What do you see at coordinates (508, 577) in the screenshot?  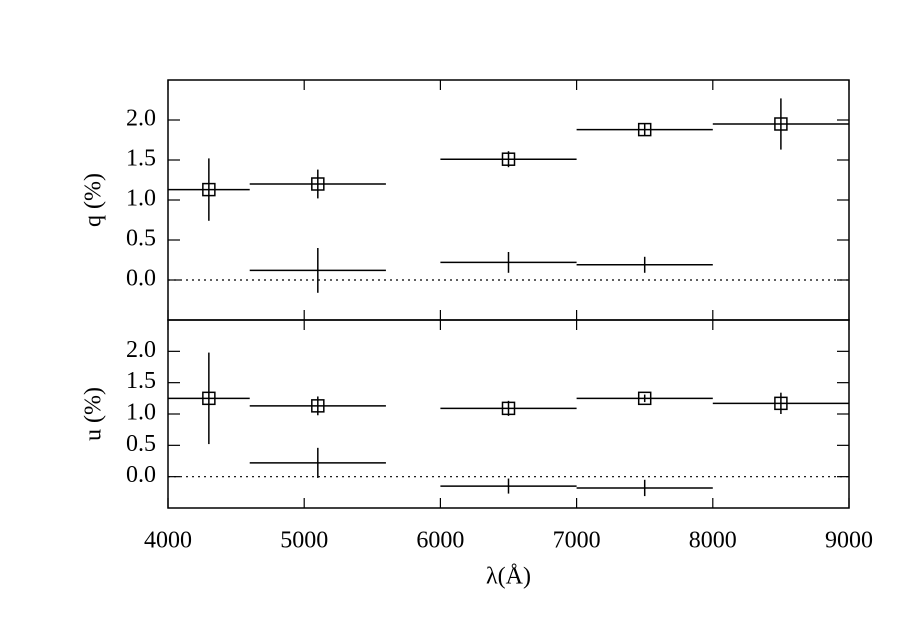 I see `x-axis-label: λ(Å)` at bounding box center [508, 577].